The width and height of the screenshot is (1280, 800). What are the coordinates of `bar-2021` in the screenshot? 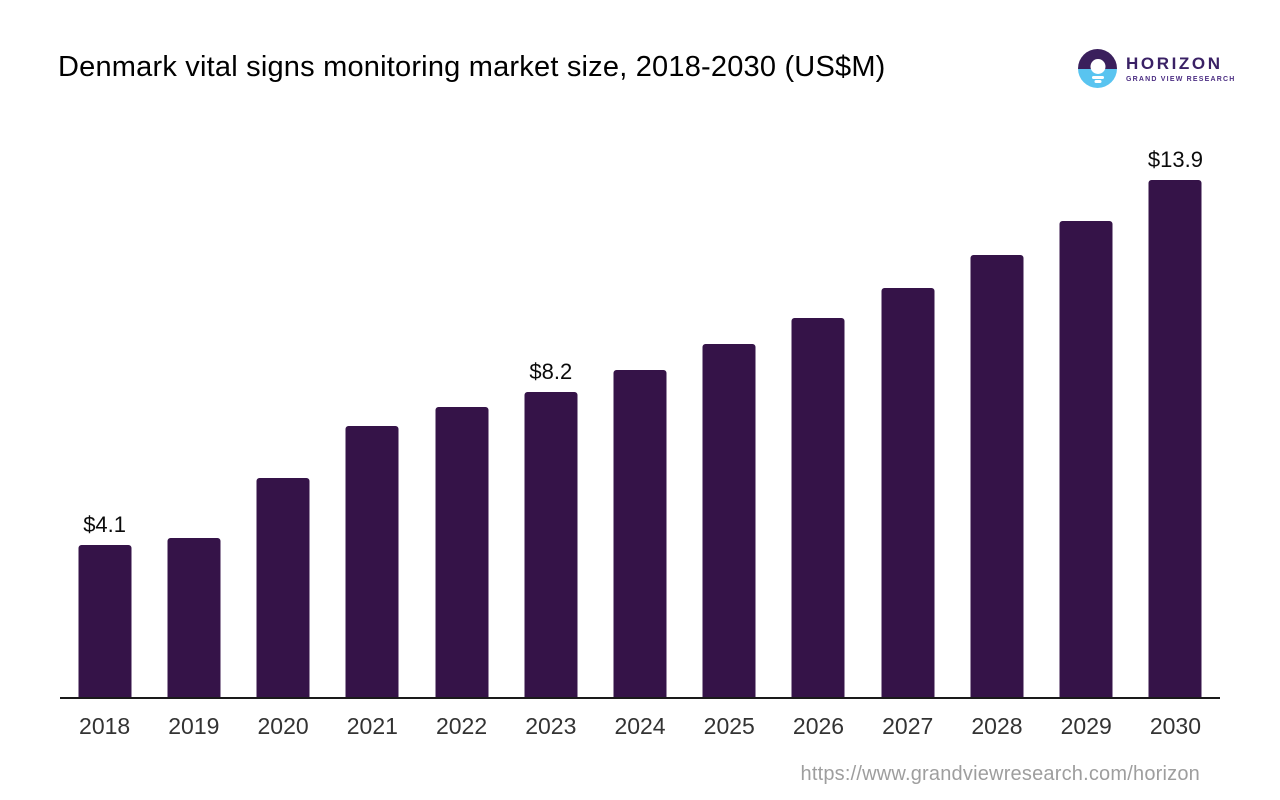 It's located at (372, 562).